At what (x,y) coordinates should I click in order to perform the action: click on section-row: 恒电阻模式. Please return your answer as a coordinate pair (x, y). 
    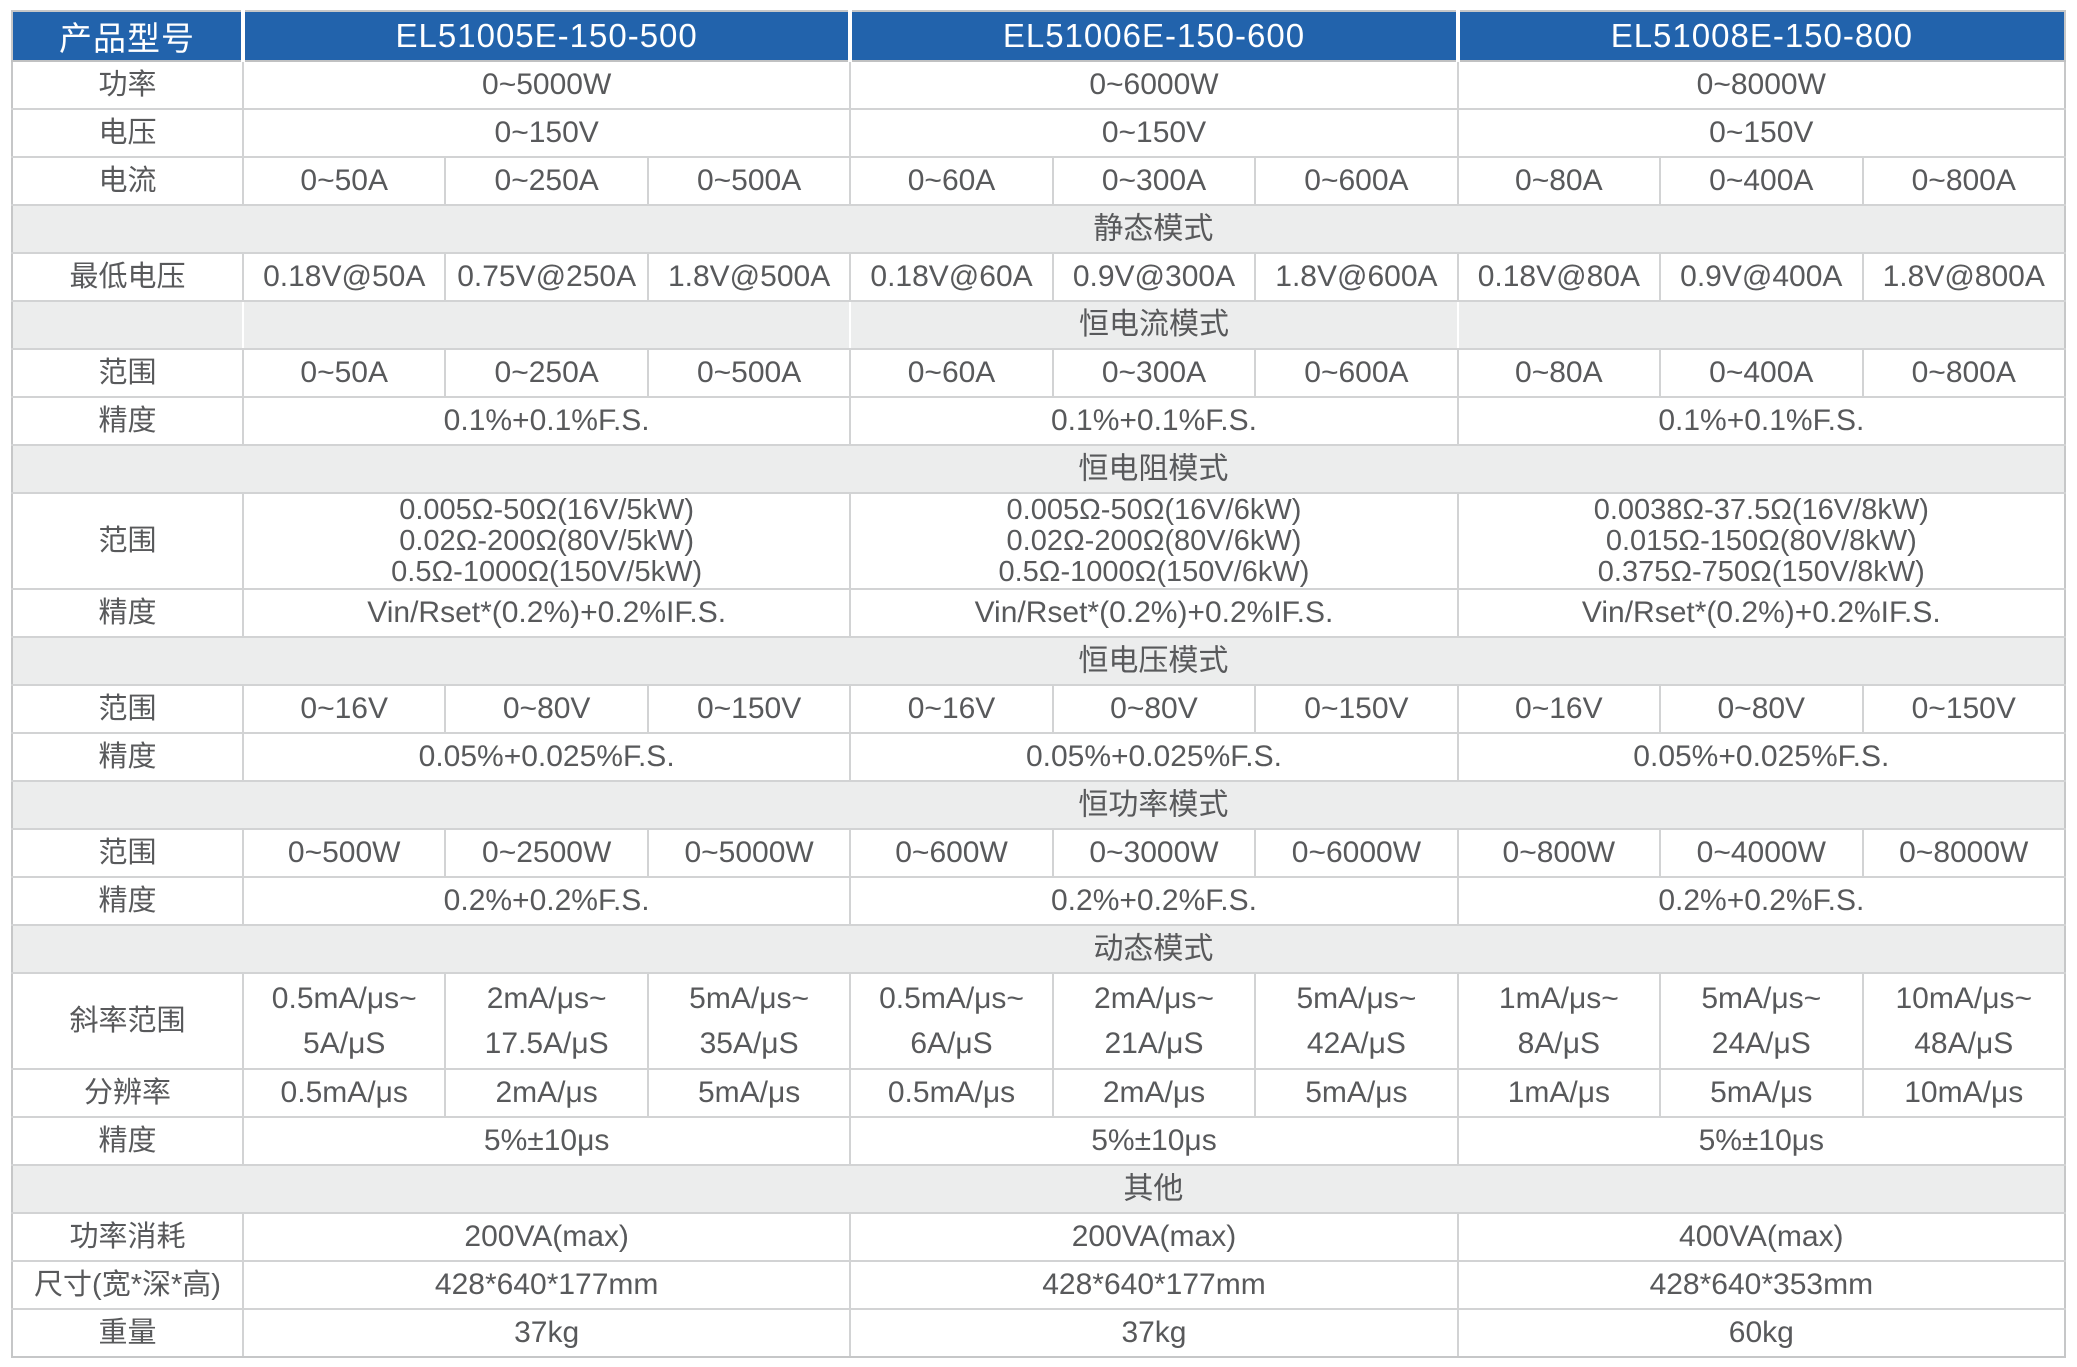
    Looking at the image, I should click on (1038, 469).